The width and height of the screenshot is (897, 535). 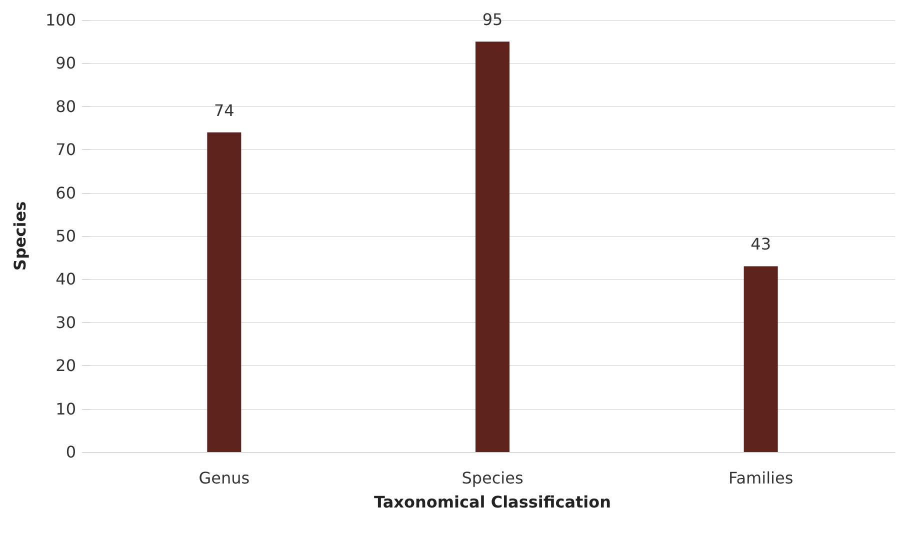 What do you see at coordinates (761, 244) in the screenshot?
I see `data-label: 43` at bounding box center [761, 244].